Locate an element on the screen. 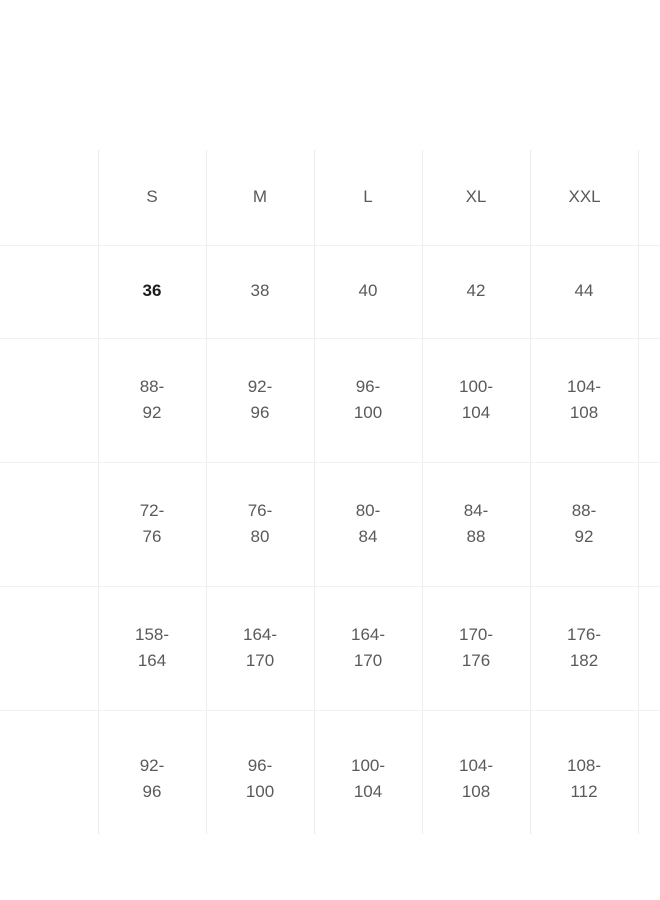  cell-measure-xl: 104-108 is located at coordinates (476, 772).